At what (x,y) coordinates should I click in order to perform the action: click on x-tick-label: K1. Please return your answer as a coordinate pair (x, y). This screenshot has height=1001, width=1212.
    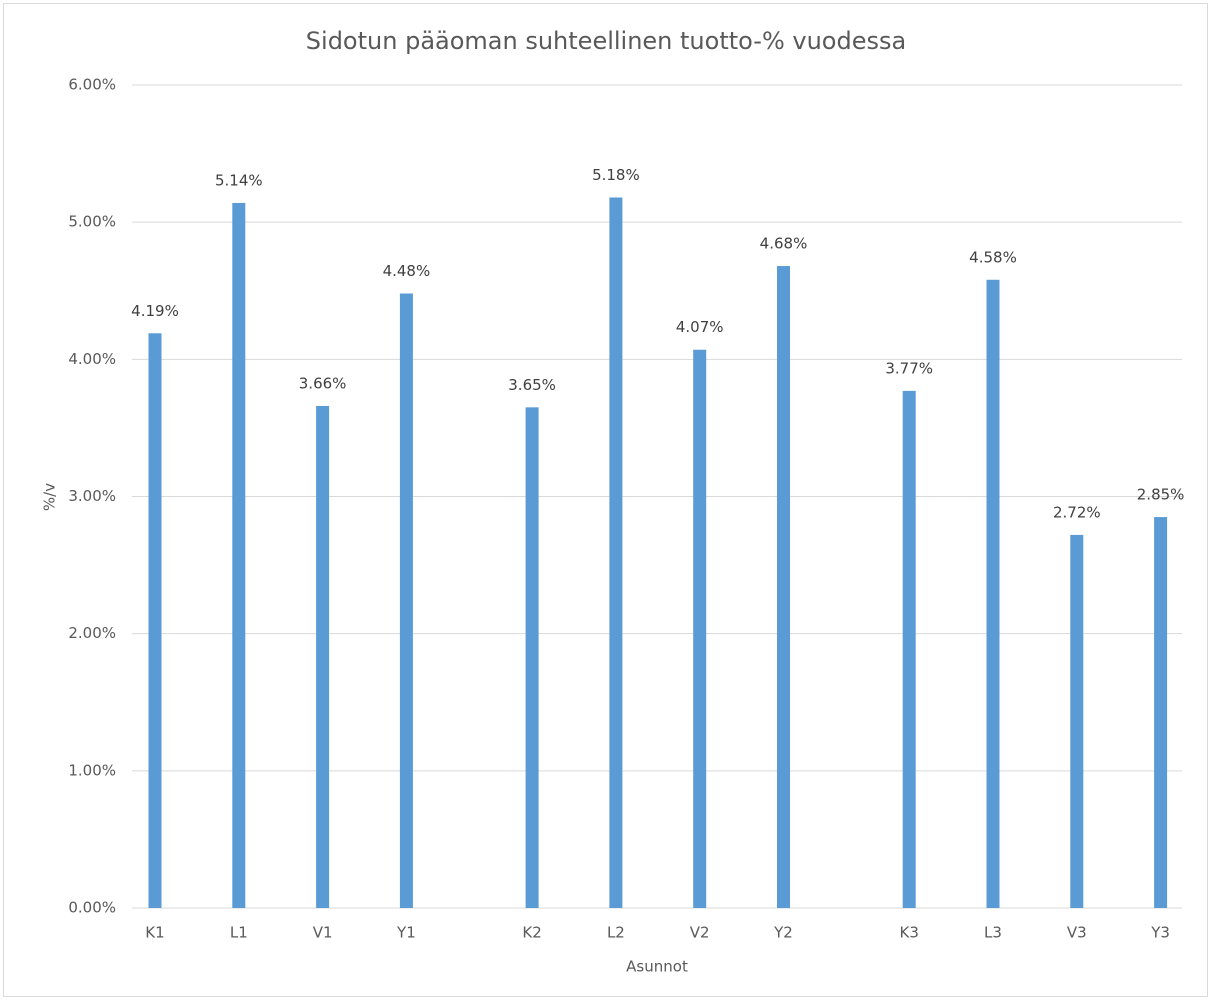
    Looking at the image, I should click on (154, 933).